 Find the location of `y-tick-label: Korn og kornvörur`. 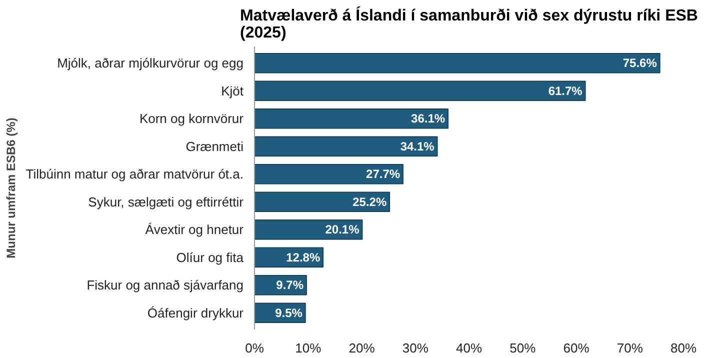

y-tick-label: Korn og kornvörur is located at coordinates (191, 118).